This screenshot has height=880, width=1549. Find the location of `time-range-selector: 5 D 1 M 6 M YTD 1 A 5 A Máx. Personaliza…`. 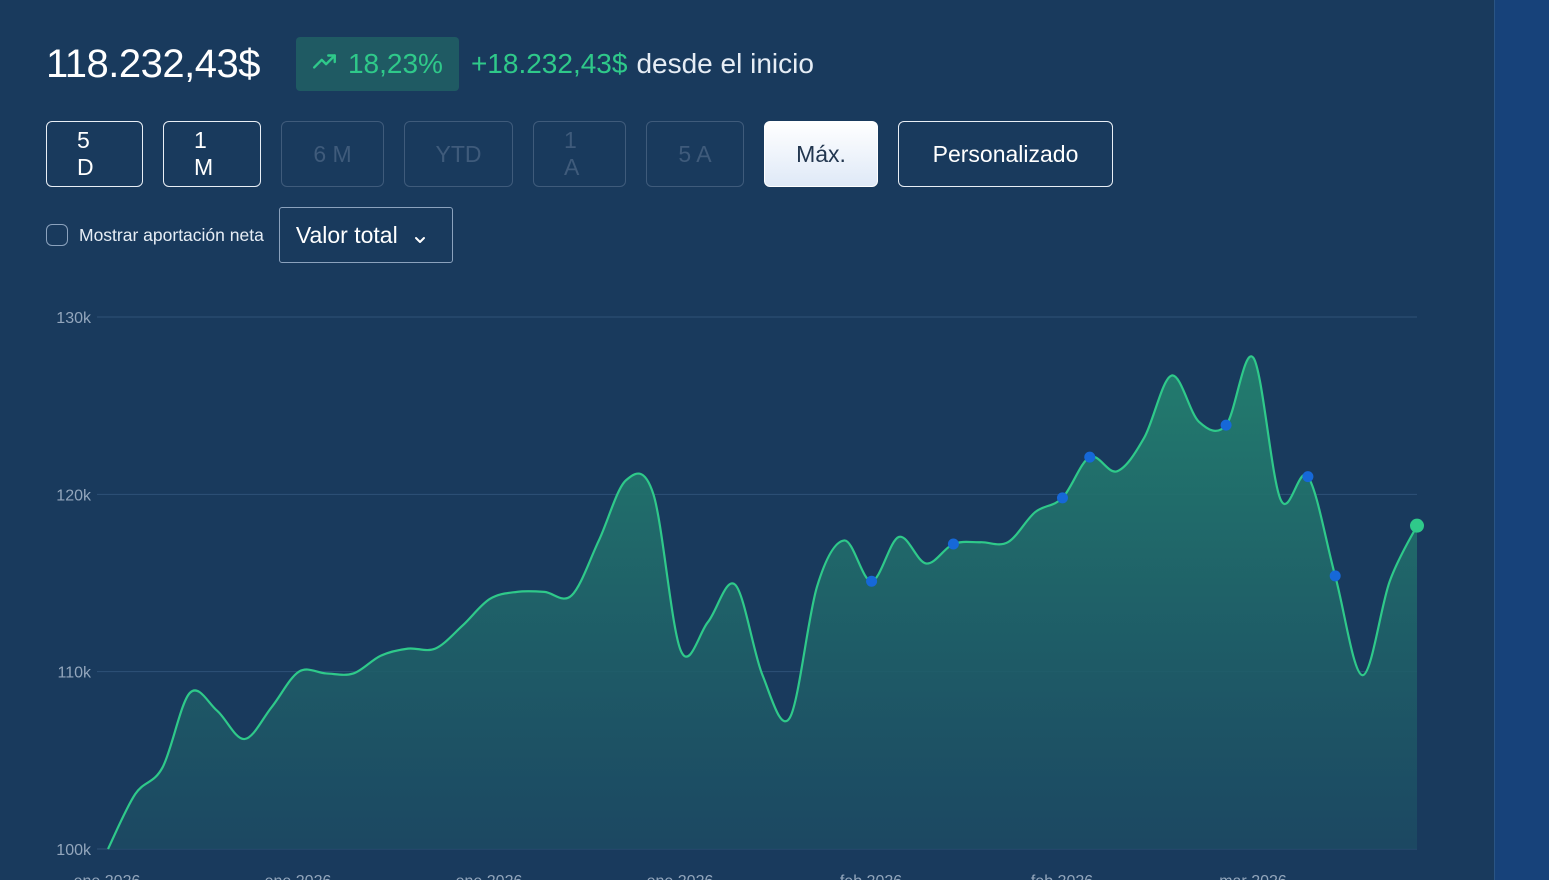

time-range-selector: 5 D 1 M 6 M YTD 1 A 5 A Máx. Personaliza… is located at coordinates (579, 154).